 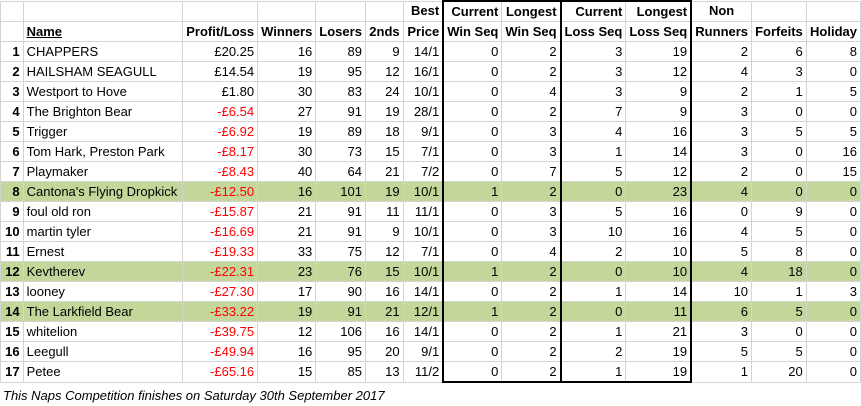 What do you see at coordinates (531, 31) in the screenshot?
I see `header-longest-win-seq: Win Seq` at bounding box center [531, 31].